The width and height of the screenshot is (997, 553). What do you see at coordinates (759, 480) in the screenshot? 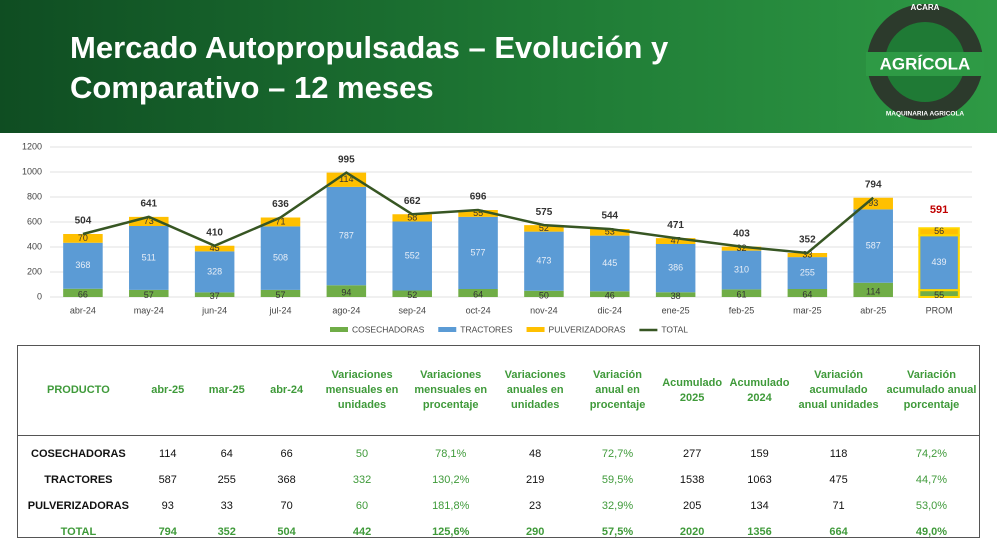
I see `table-cell: 1063` at bounding box center [759, 480].